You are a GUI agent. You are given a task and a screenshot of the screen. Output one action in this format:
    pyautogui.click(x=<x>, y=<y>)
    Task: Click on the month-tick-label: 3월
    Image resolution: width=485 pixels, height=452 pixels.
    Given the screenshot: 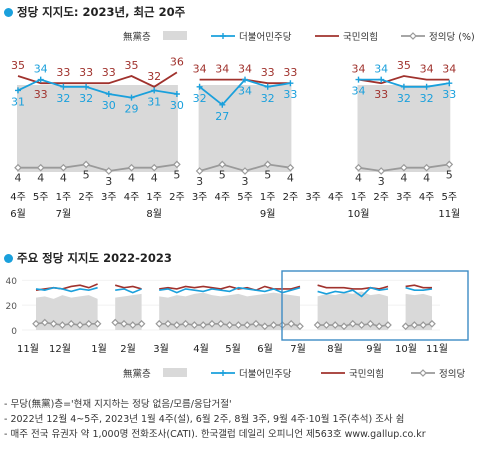 What is the action you would take?
    pyautogui.click(x=161, y=349)
    